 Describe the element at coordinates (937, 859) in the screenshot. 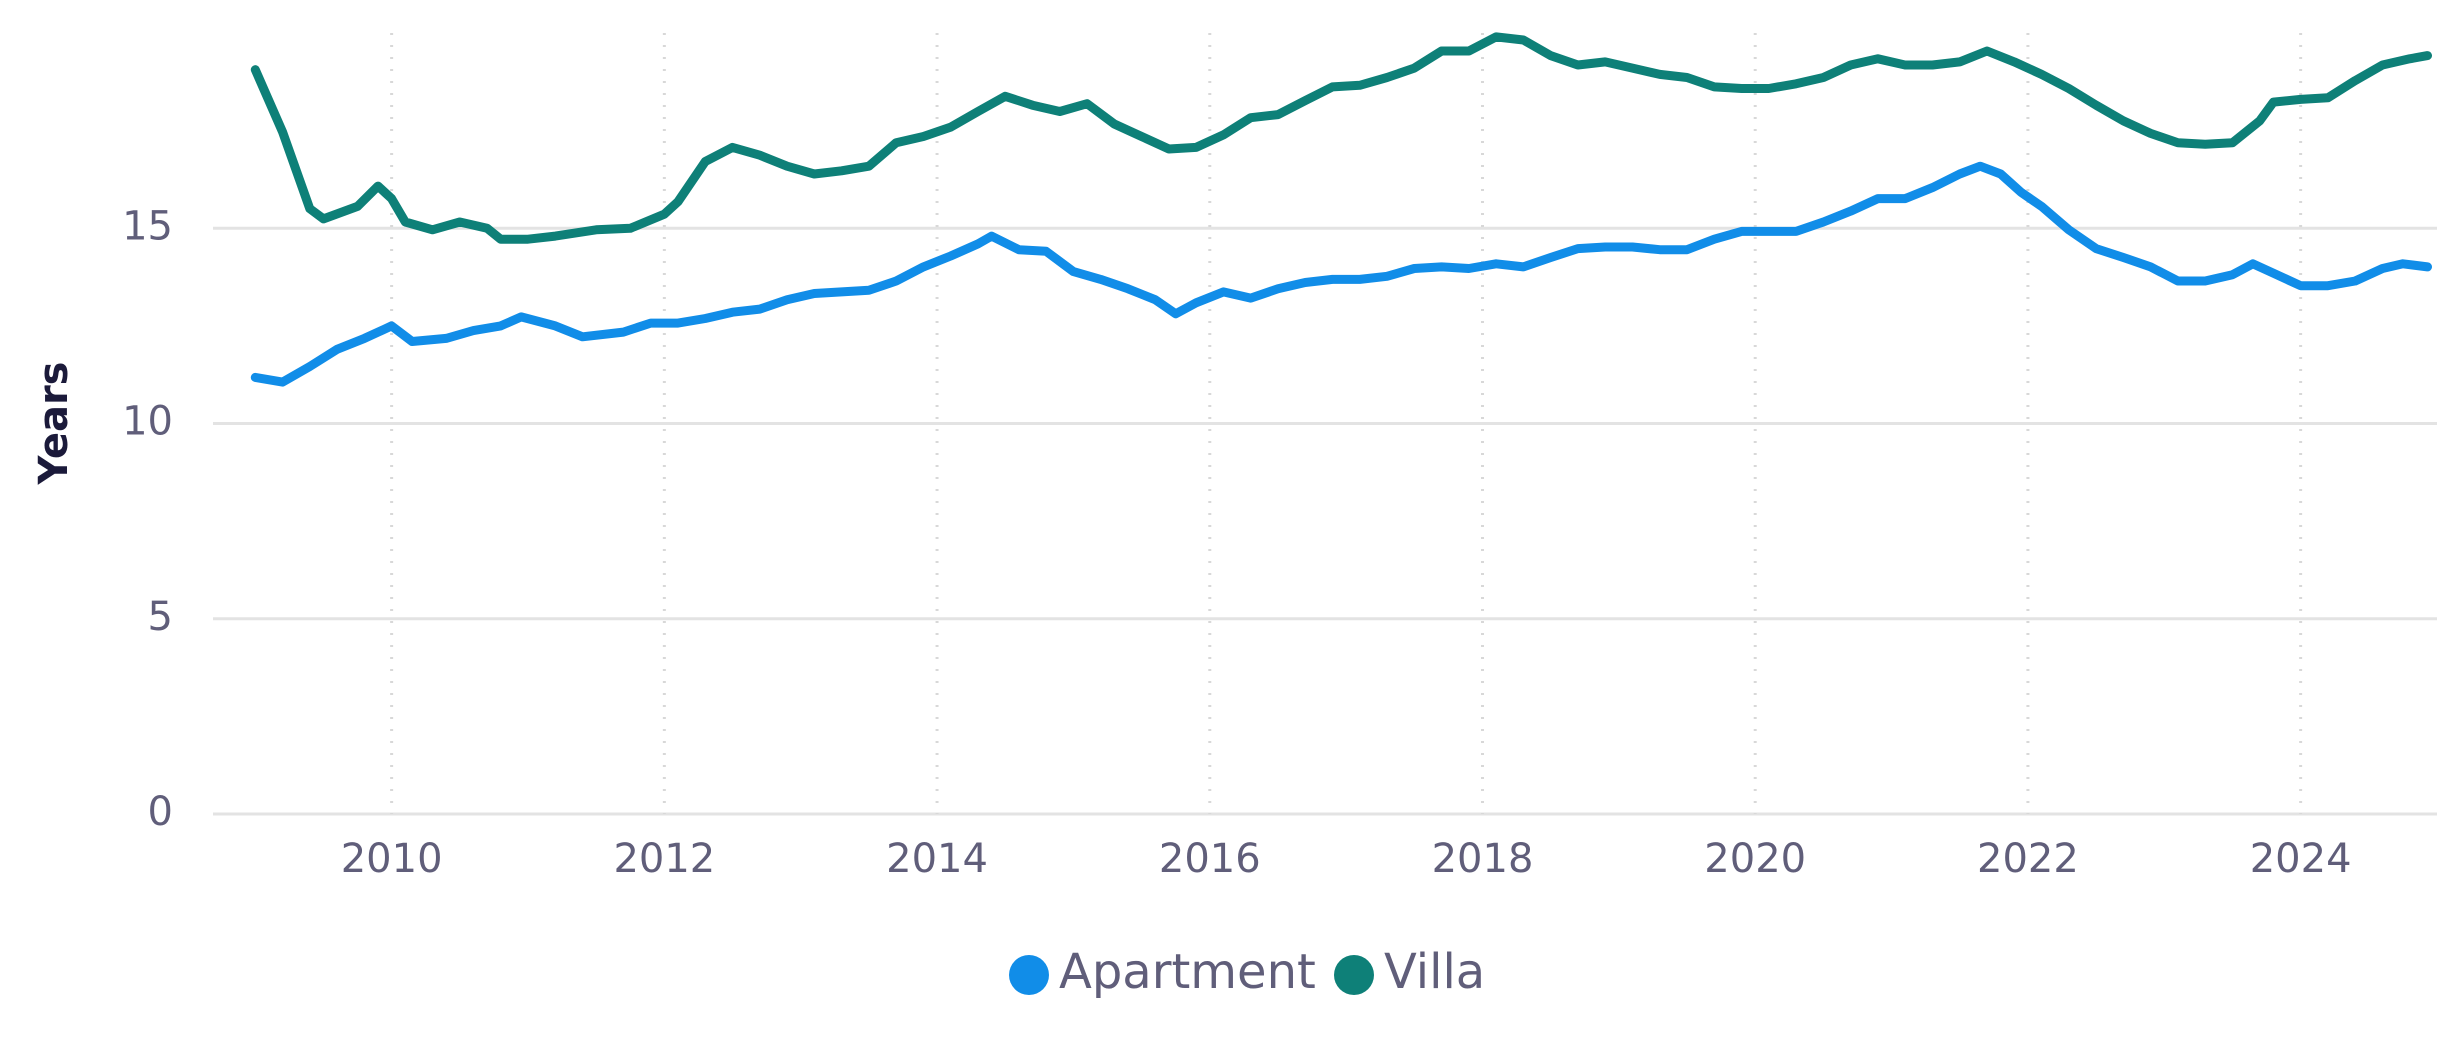

I see `x-tick-label: 2014` at that location.